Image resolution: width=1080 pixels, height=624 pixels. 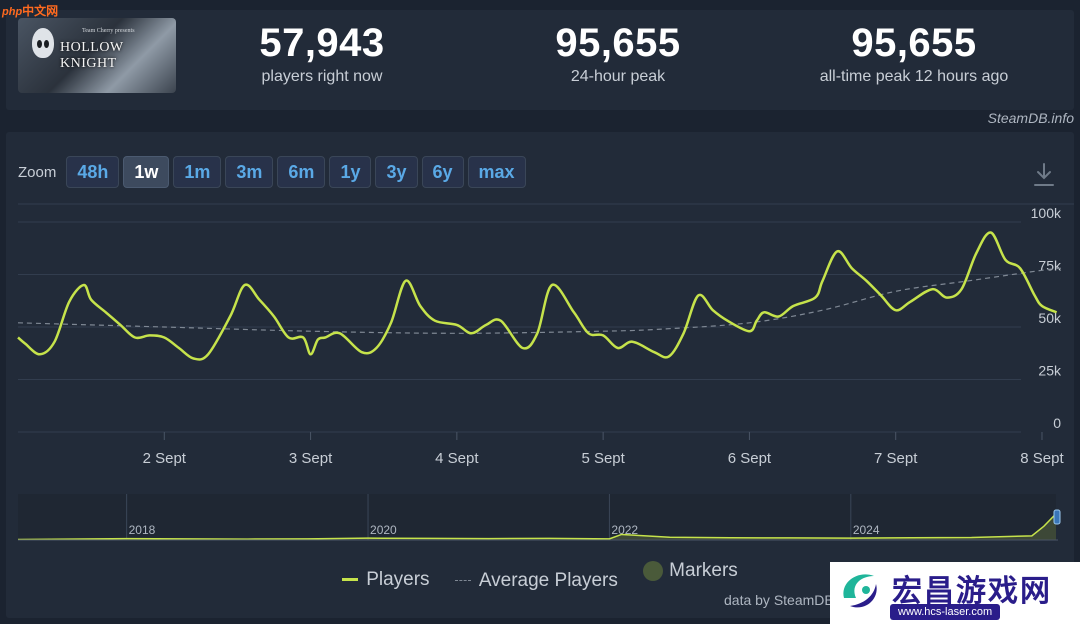 I want to click on knight-icon, so click(x=43, y=43).